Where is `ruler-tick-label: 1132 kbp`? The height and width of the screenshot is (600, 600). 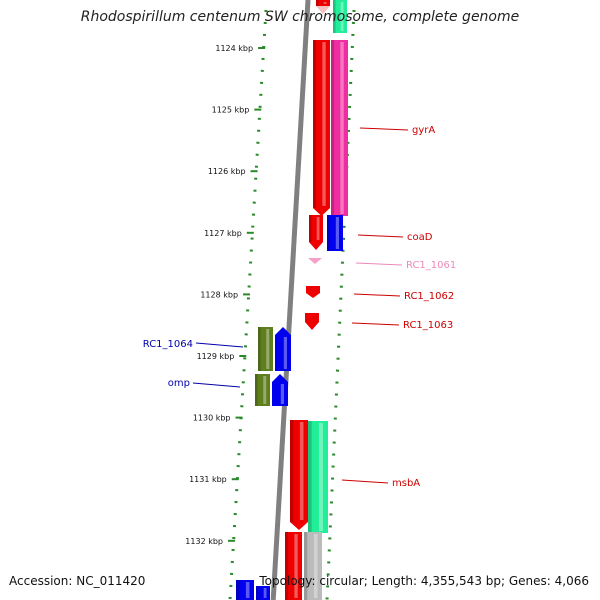
ruler-tick-label: 1132 kbp is located at coordinates (204, 541).